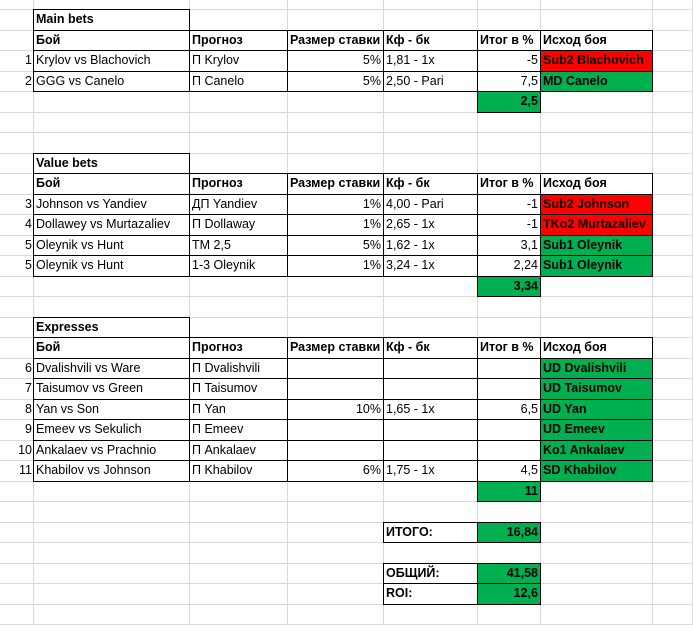 The height and width of the screenshot is (631, 693). I want to click on column-header: Бой, so click(111, 348).